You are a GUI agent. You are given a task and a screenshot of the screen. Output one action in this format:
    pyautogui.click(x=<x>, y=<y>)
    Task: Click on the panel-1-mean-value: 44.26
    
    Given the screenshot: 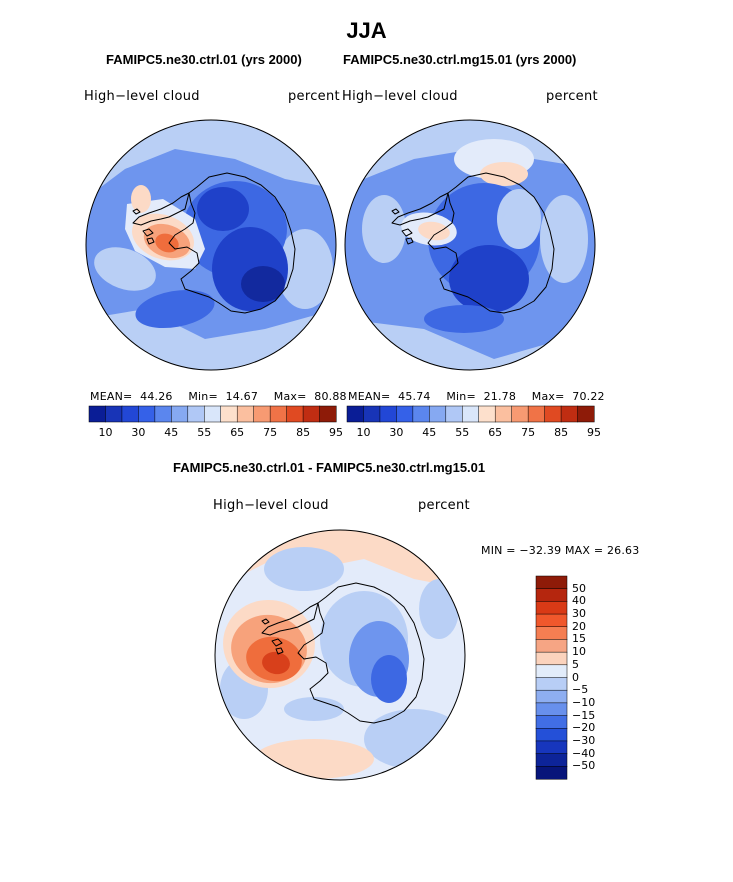 What is the action you would take?
    pyautogui.click(x=156, y=396)
    